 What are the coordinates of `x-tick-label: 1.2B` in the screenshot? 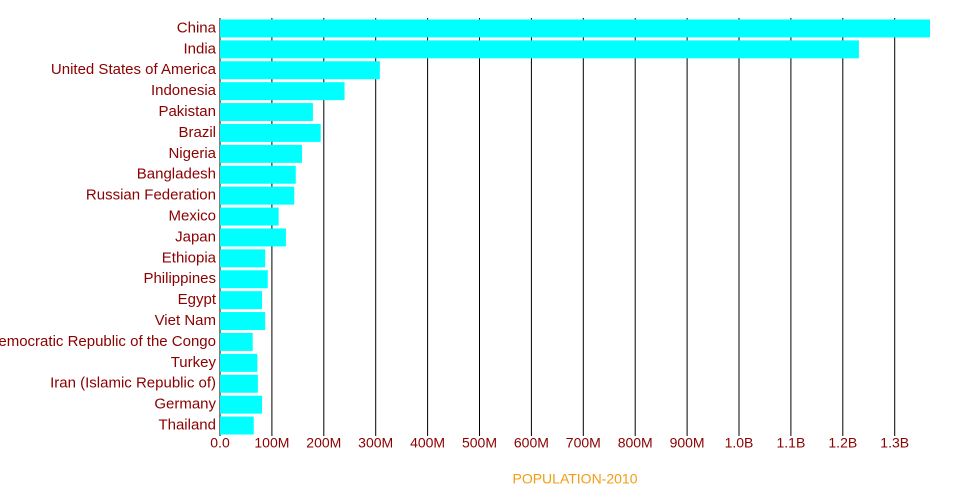 It's located at (842, 443).